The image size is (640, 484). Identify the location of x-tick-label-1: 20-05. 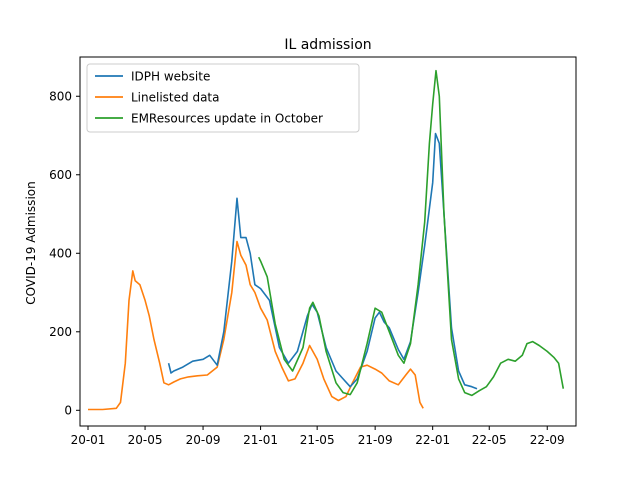
(145, 440).